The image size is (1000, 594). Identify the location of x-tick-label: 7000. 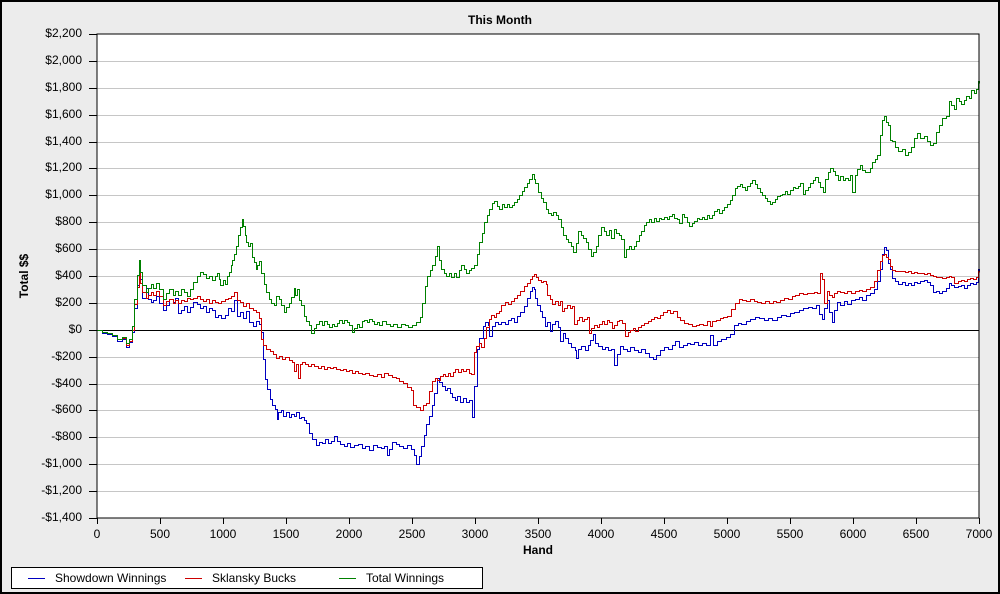
(979, 534).